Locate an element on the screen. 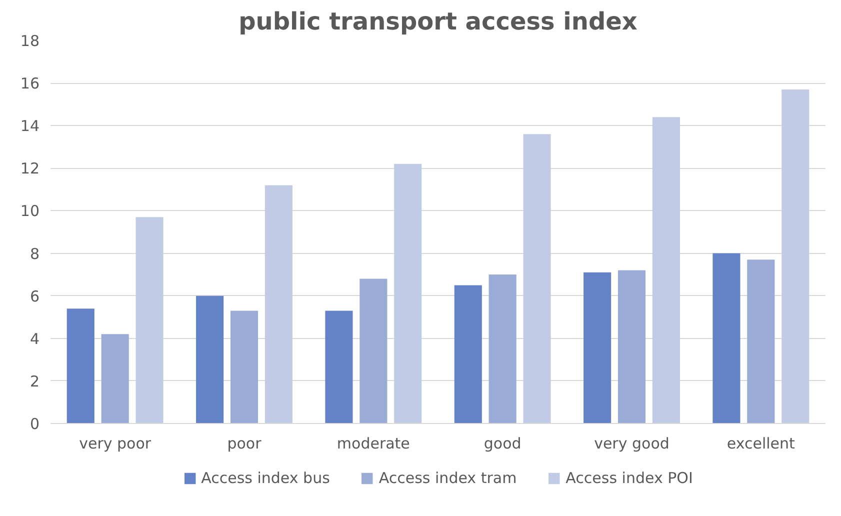 The image size is (841, 516). y-tick-label: 2 is located at coordinates (35, 381).